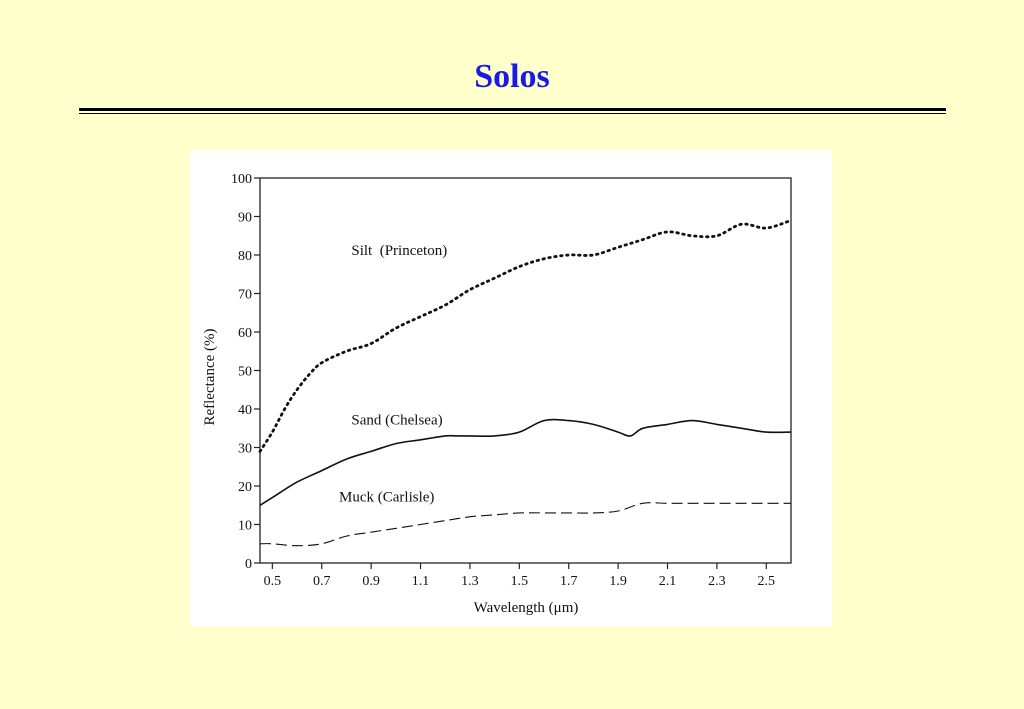  Describe the element at coordinates (512, 113) in the screenshot. I see `title-divider-thin` at that location.